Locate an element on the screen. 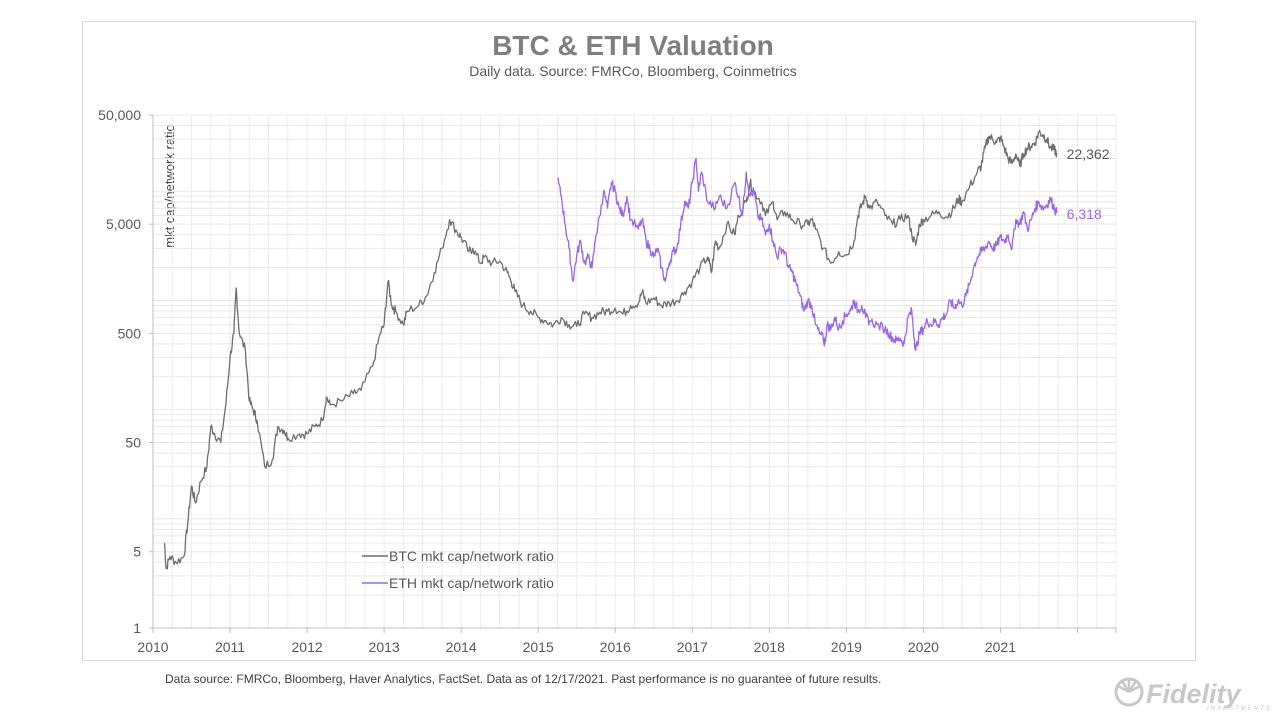 The image size is (1280, 720). x-tick-label: 2021 is located at coordinates (1000, 647).